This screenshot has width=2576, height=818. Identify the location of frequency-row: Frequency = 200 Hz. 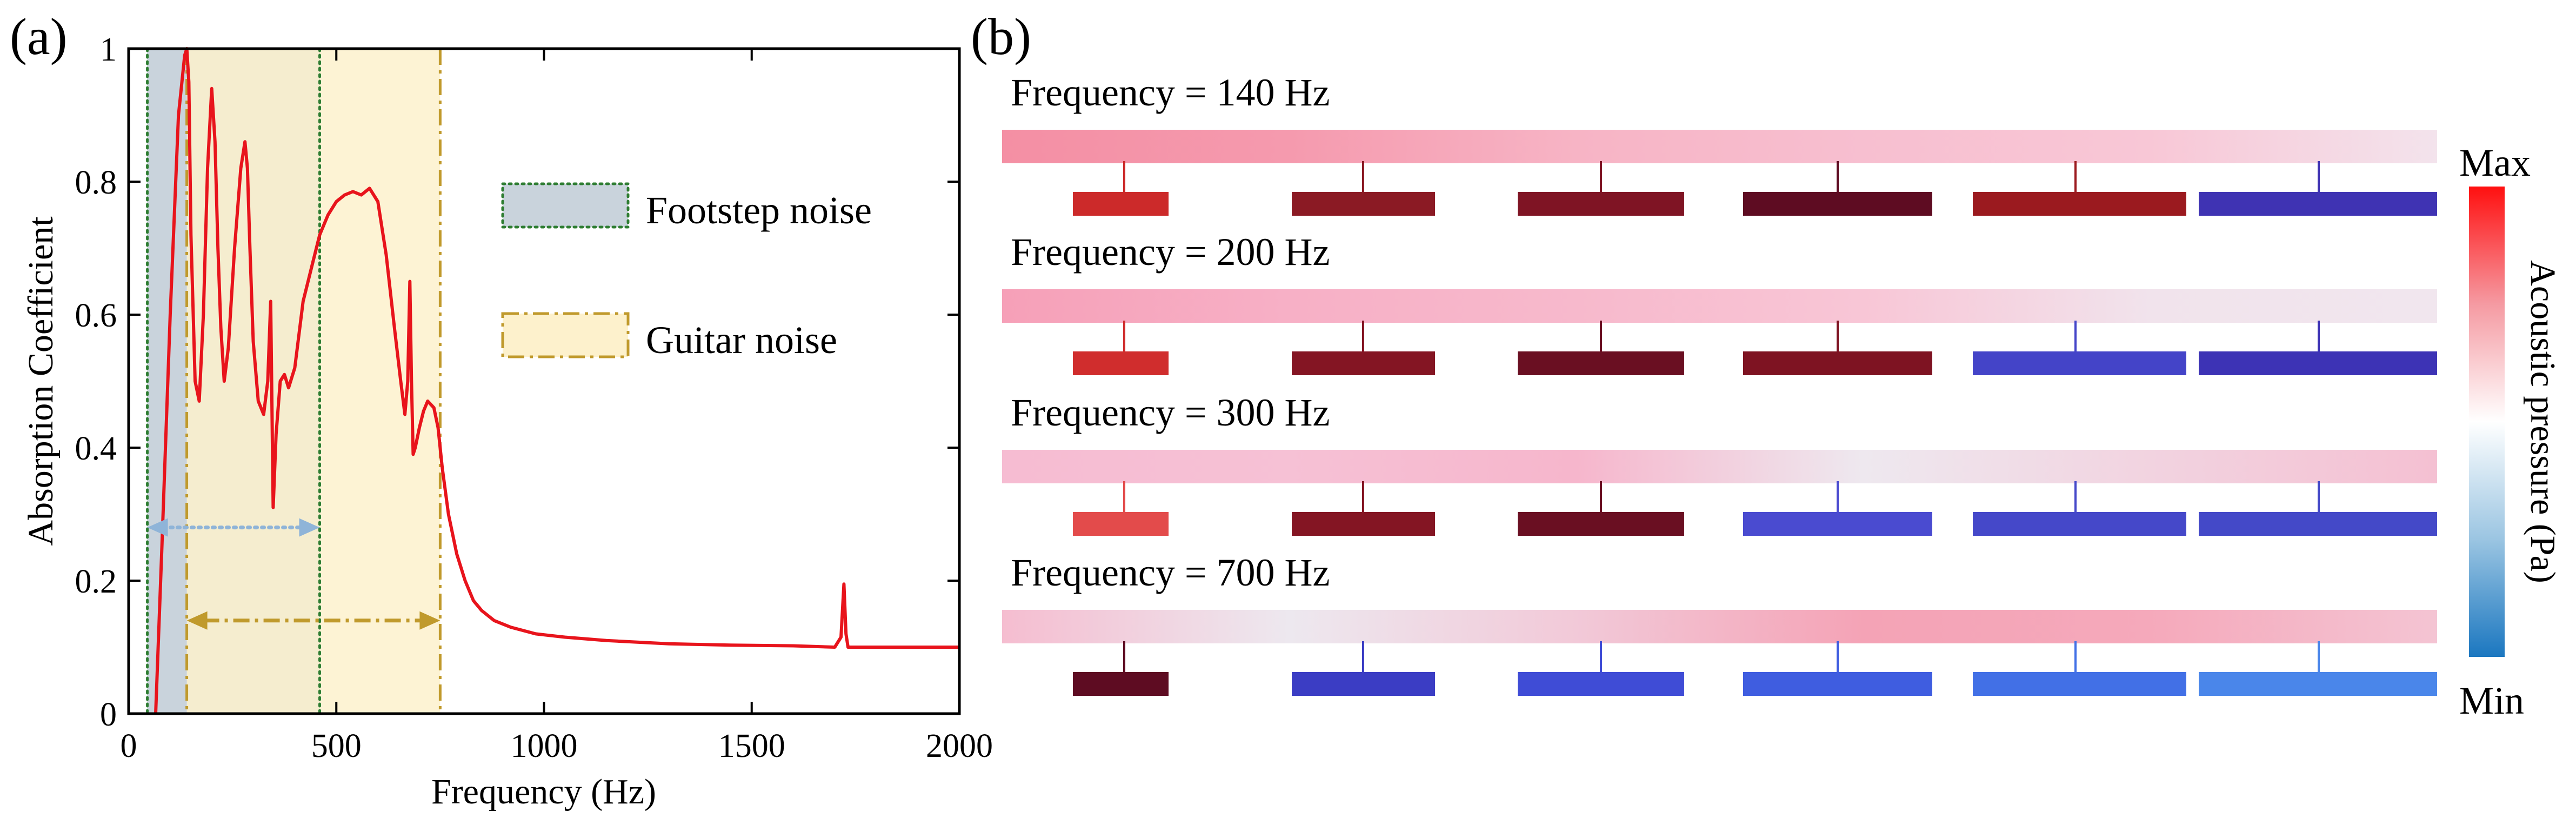
(1719, 303).